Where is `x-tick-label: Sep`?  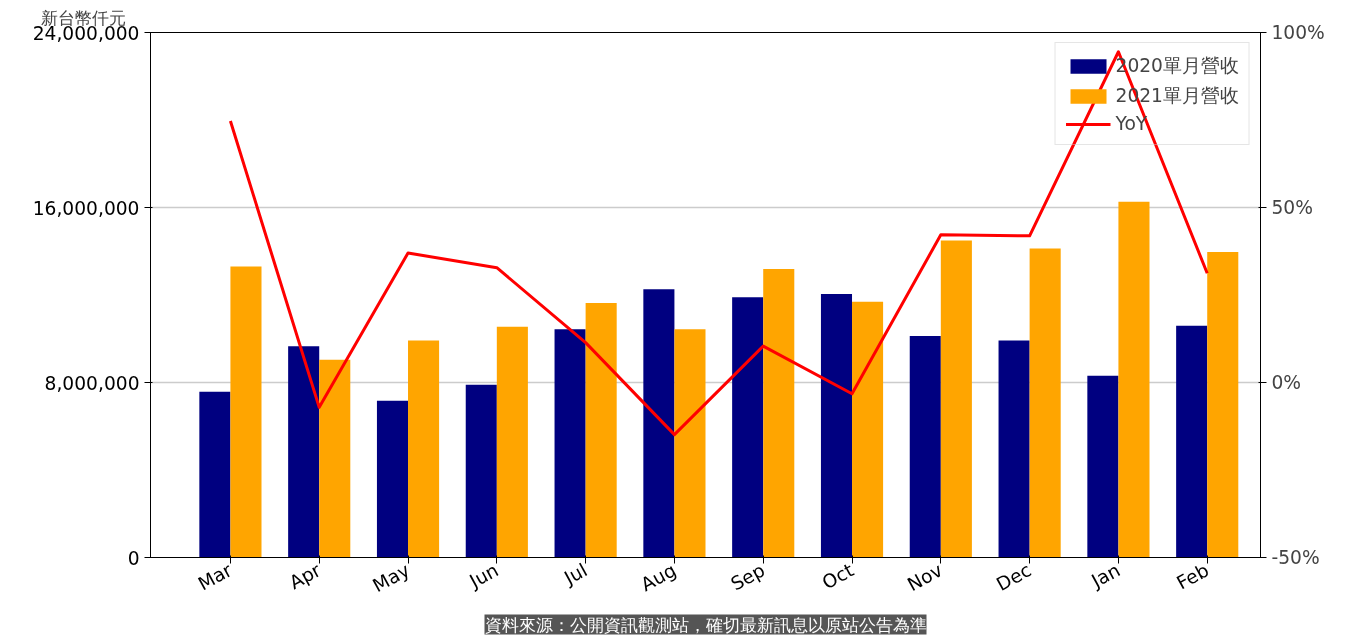
x-tick-label: Sep is located at coordinates (748, 577).